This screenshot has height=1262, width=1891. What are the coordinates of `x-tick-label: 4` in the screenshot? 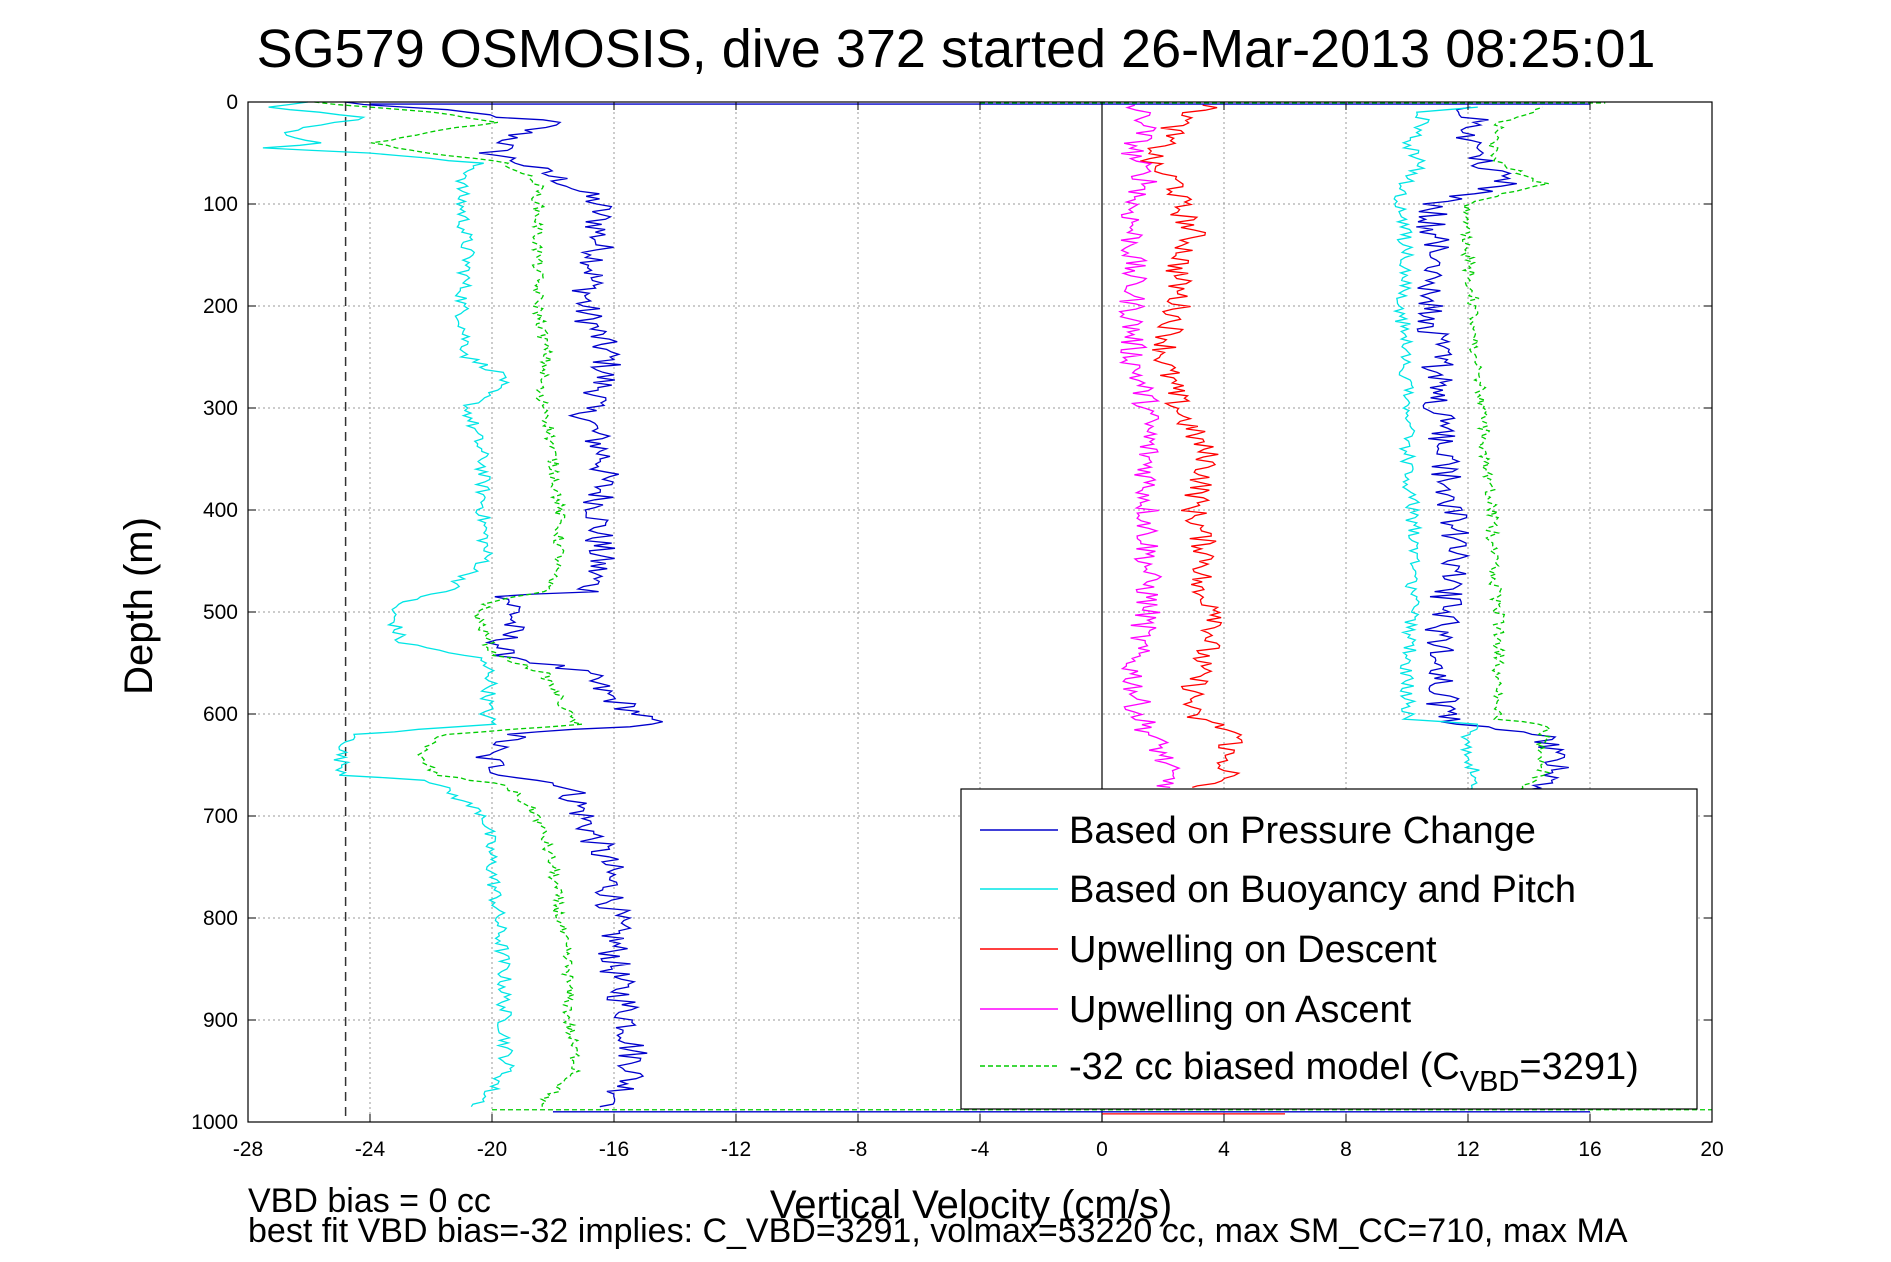 It's located at (1224, 1149).